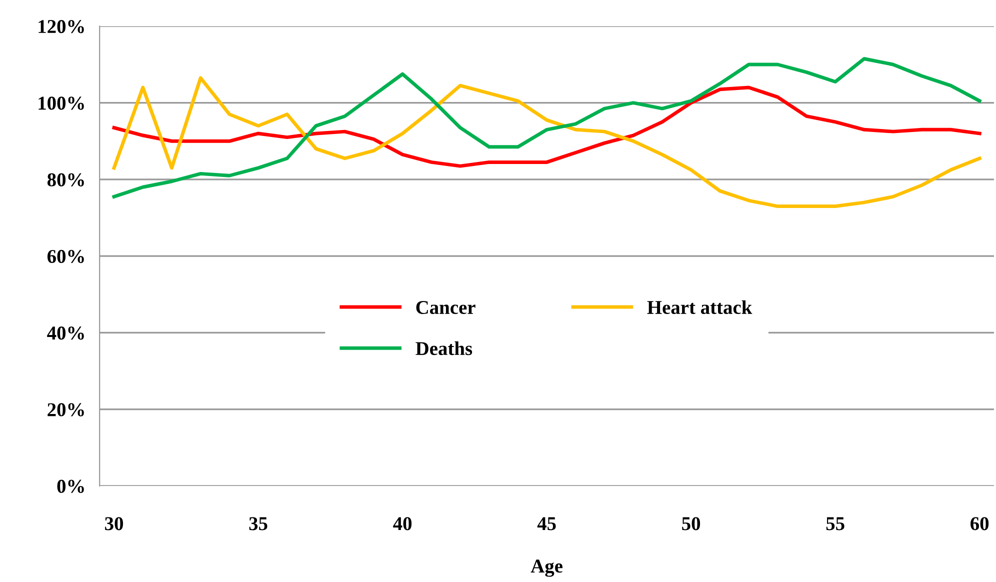  I want to click on y-tick-label: 100%, so click(61, 103).